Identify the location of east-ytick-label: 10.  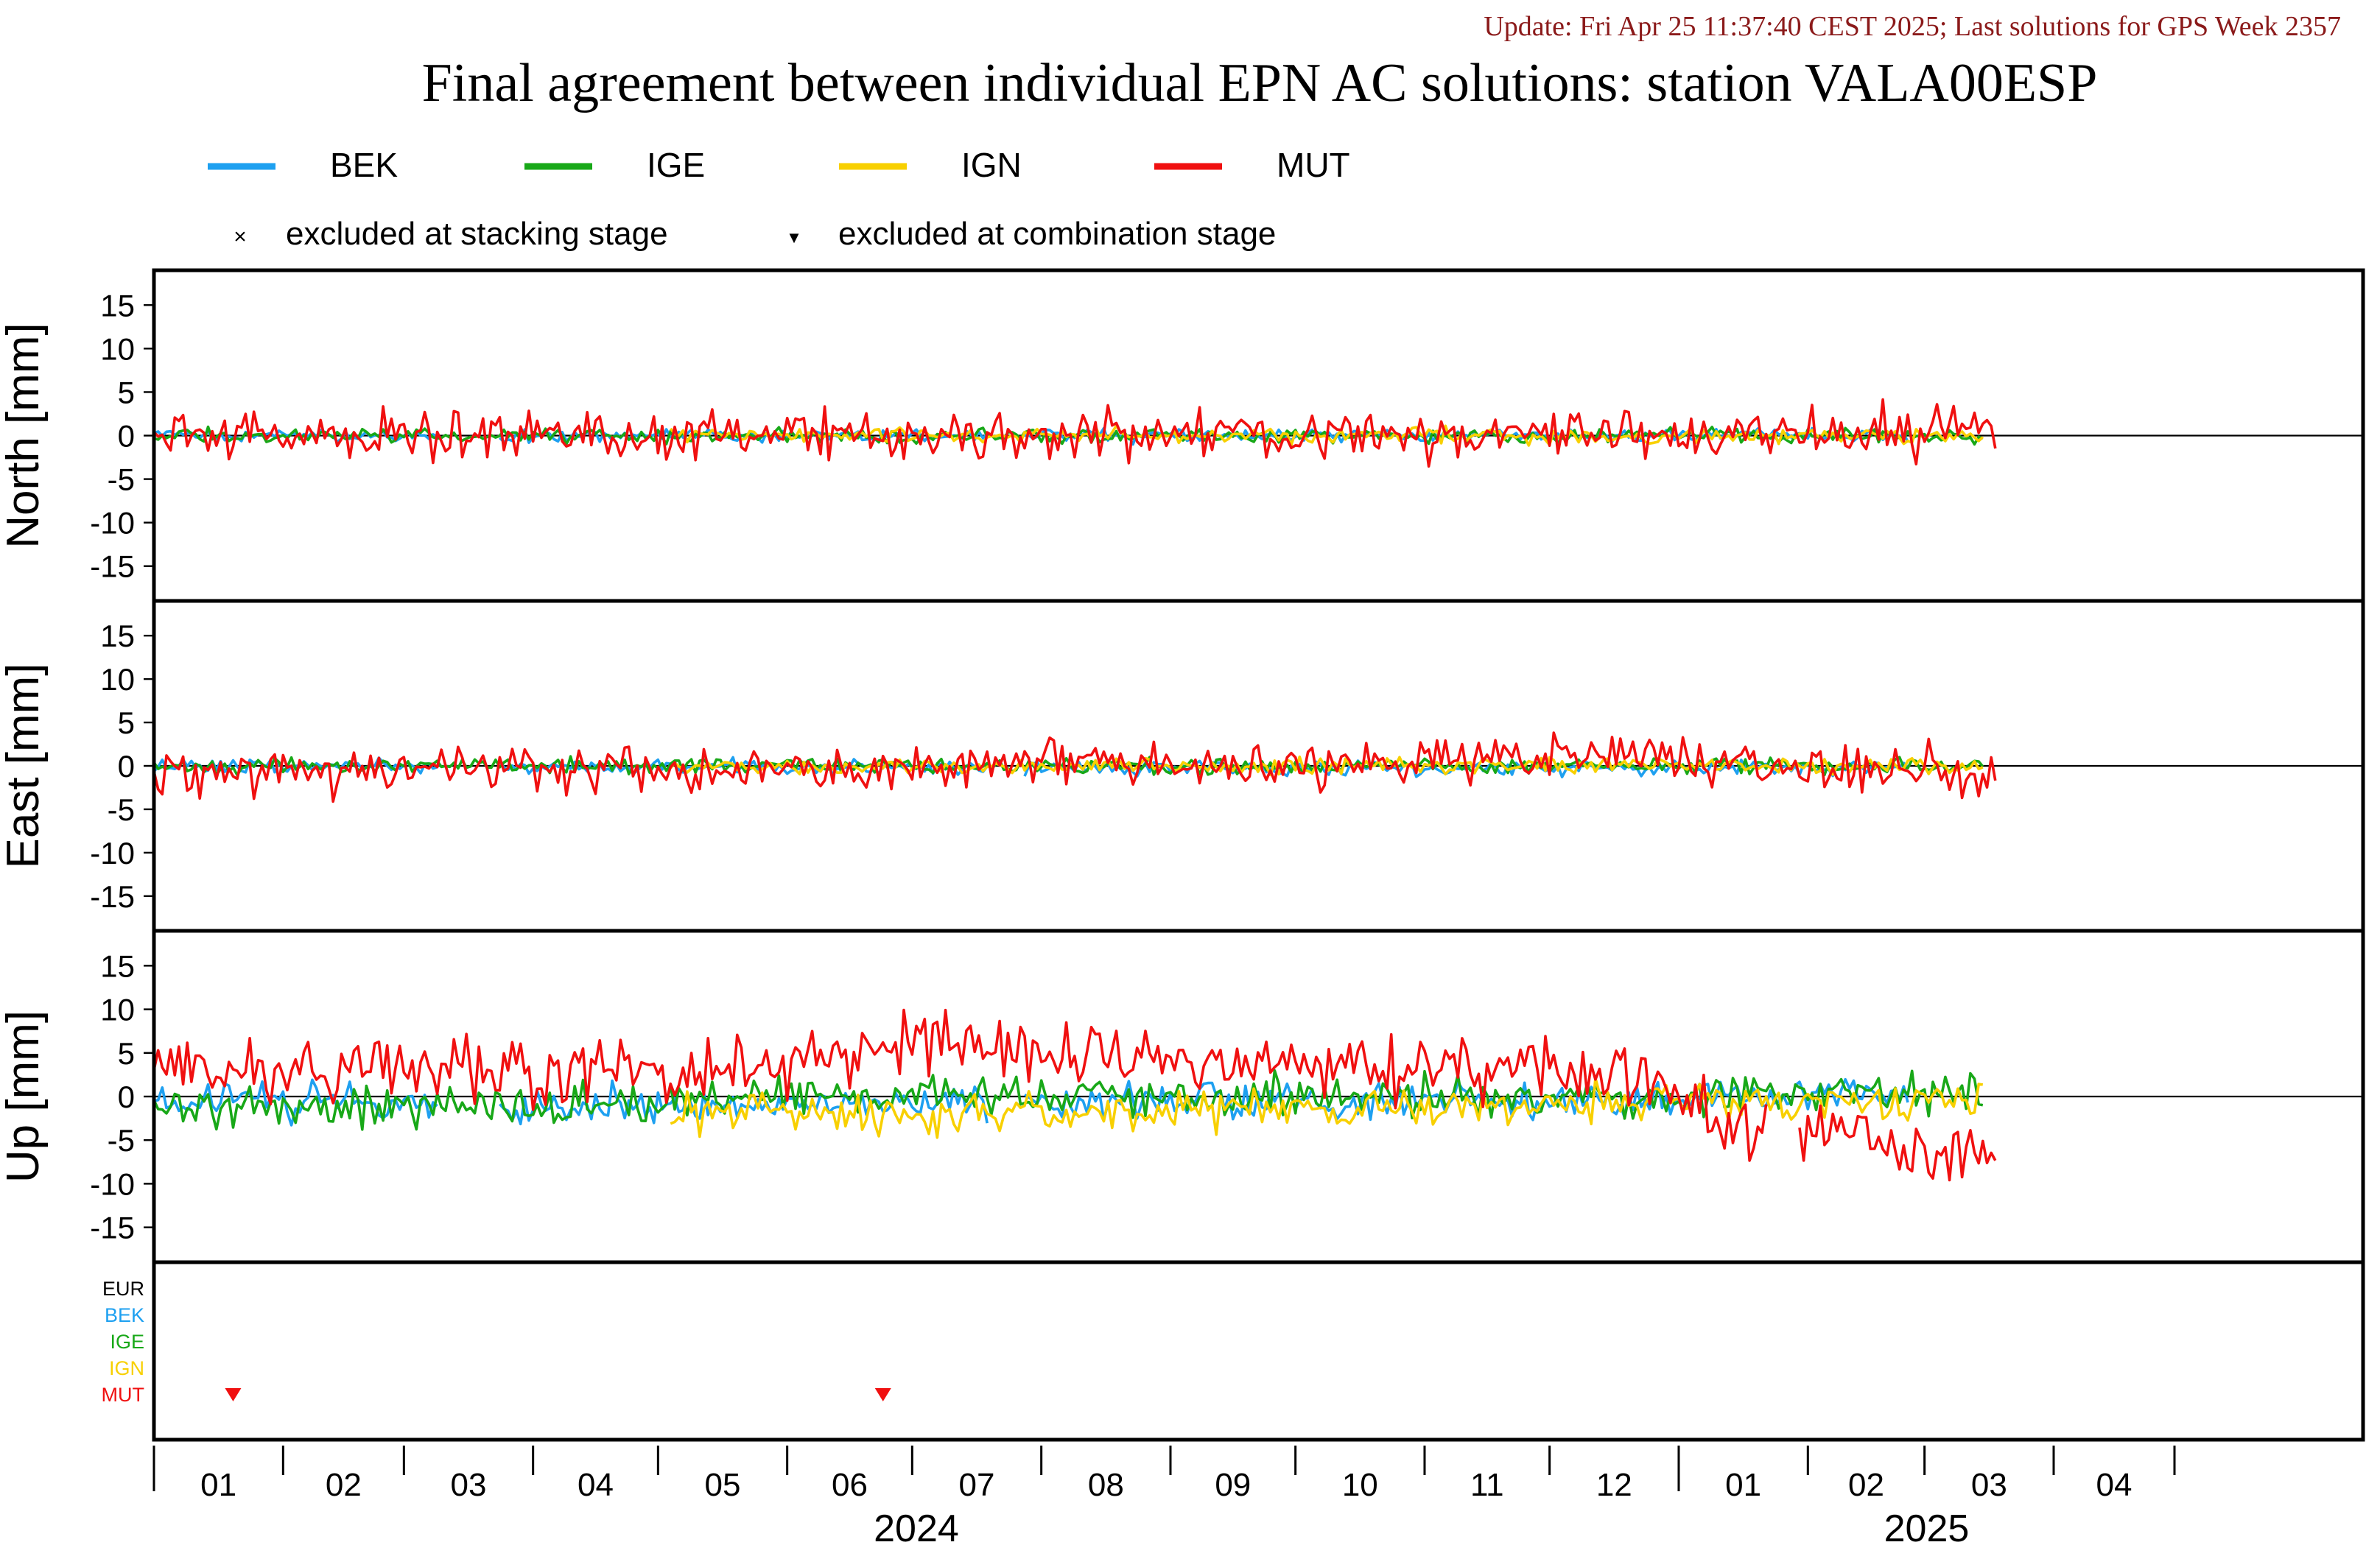
(117, 680).